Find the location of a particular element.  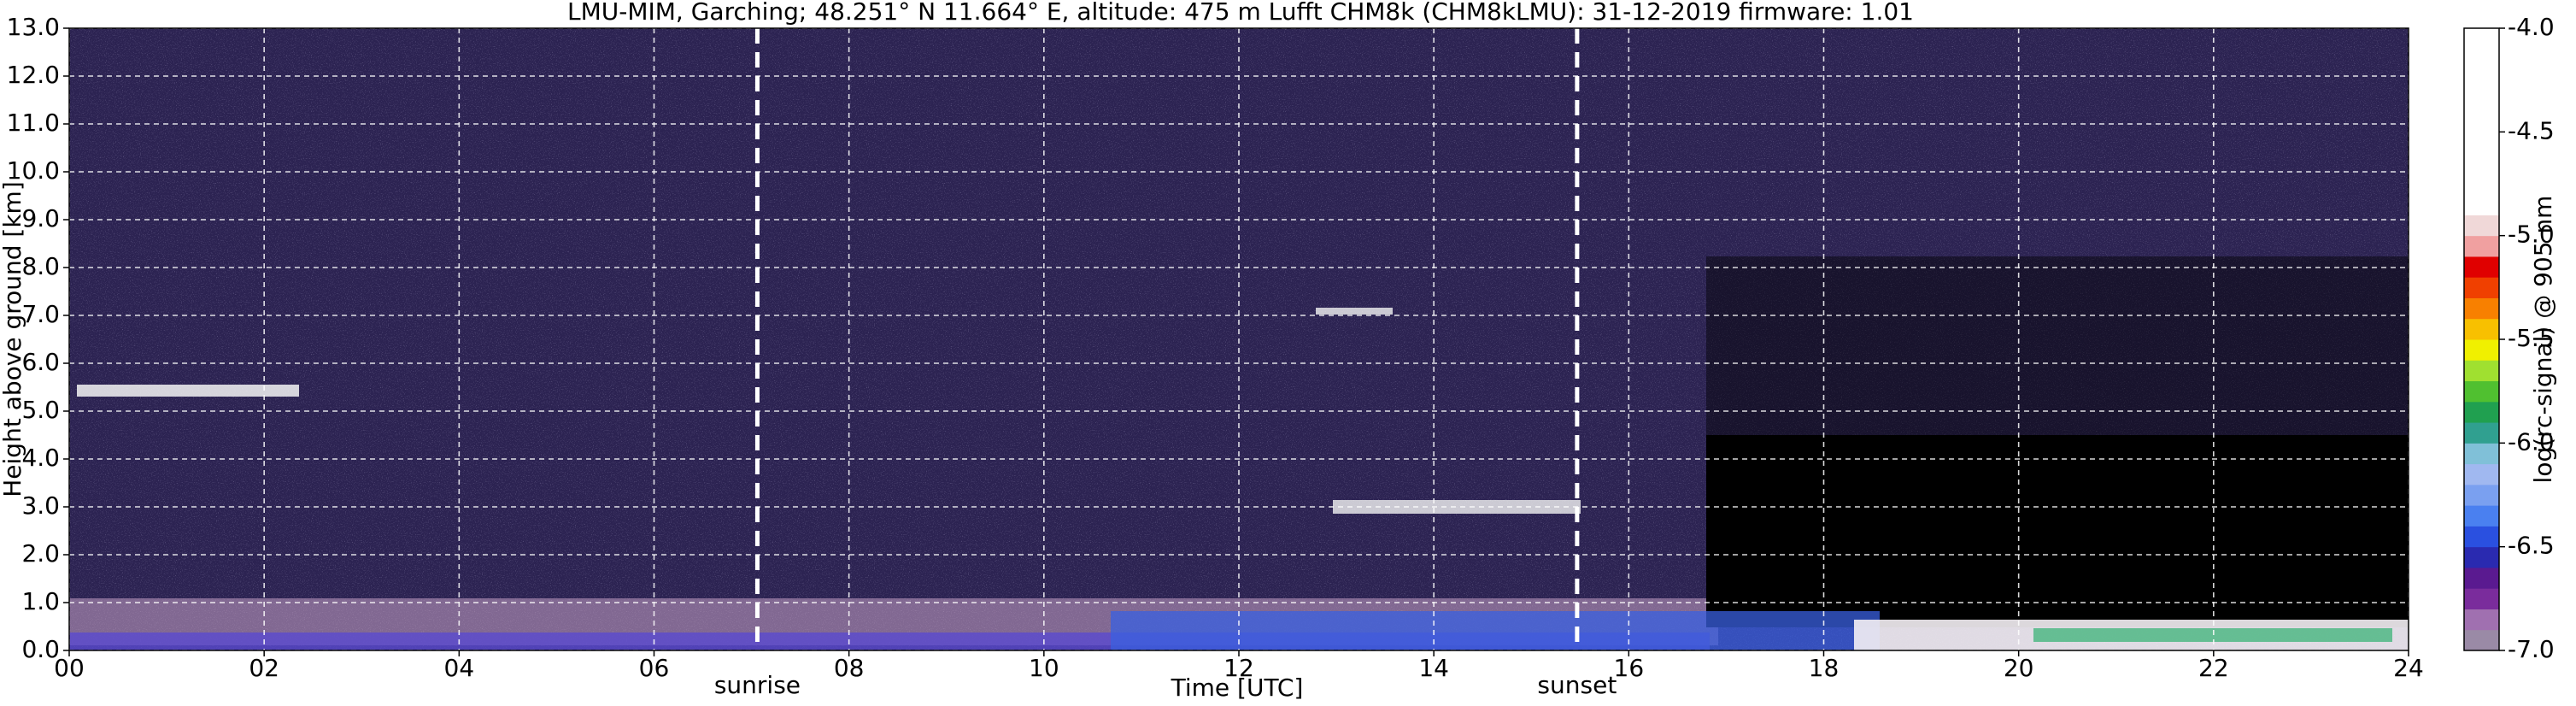

colorbar-tick-label: -5.5 is located at coordinates (2531, 338).